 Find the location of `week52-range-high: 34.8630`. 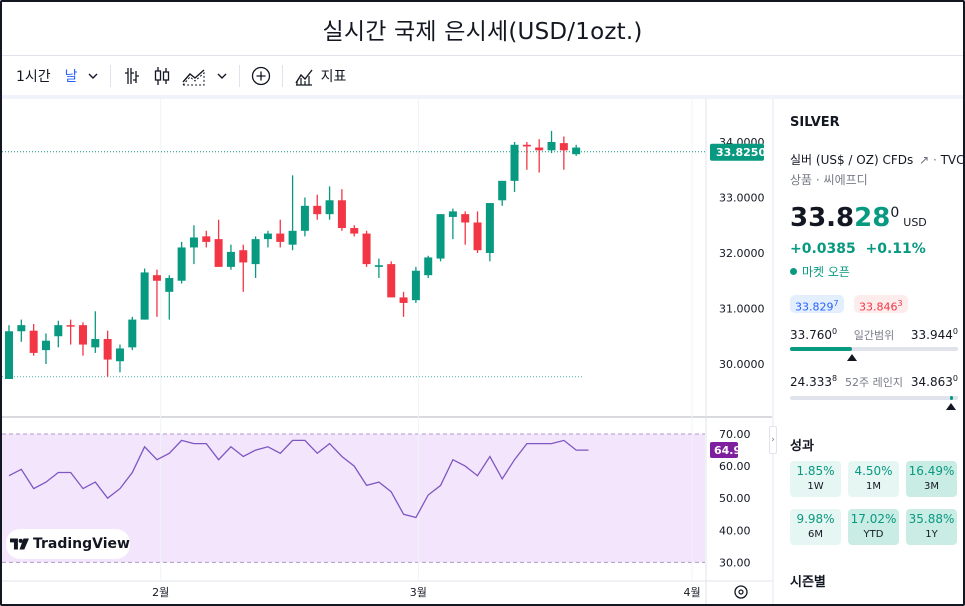

week52-range-high: 34.8630 is located at coordinates (934, 381).